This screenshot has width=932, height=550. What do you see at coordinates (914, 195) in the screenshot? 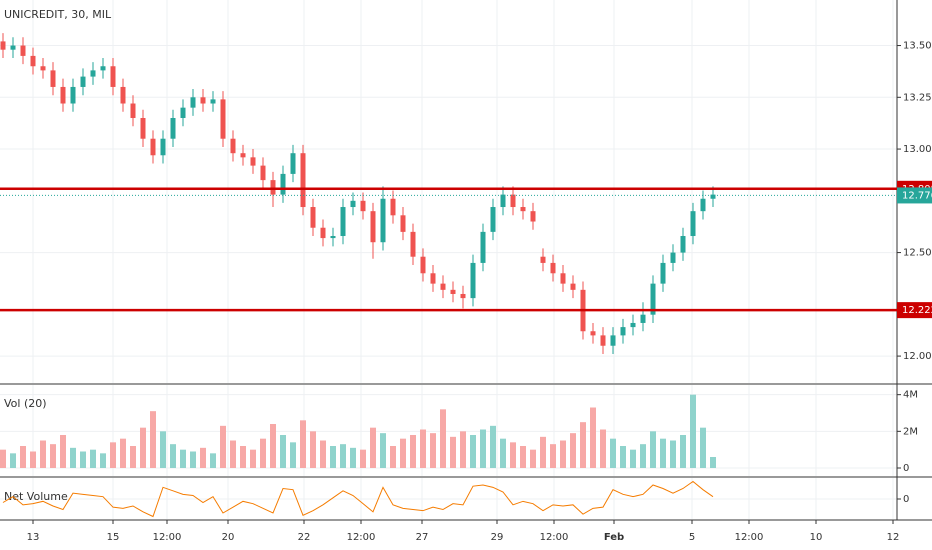
I see `price-box` at bounding box center [914, 195].